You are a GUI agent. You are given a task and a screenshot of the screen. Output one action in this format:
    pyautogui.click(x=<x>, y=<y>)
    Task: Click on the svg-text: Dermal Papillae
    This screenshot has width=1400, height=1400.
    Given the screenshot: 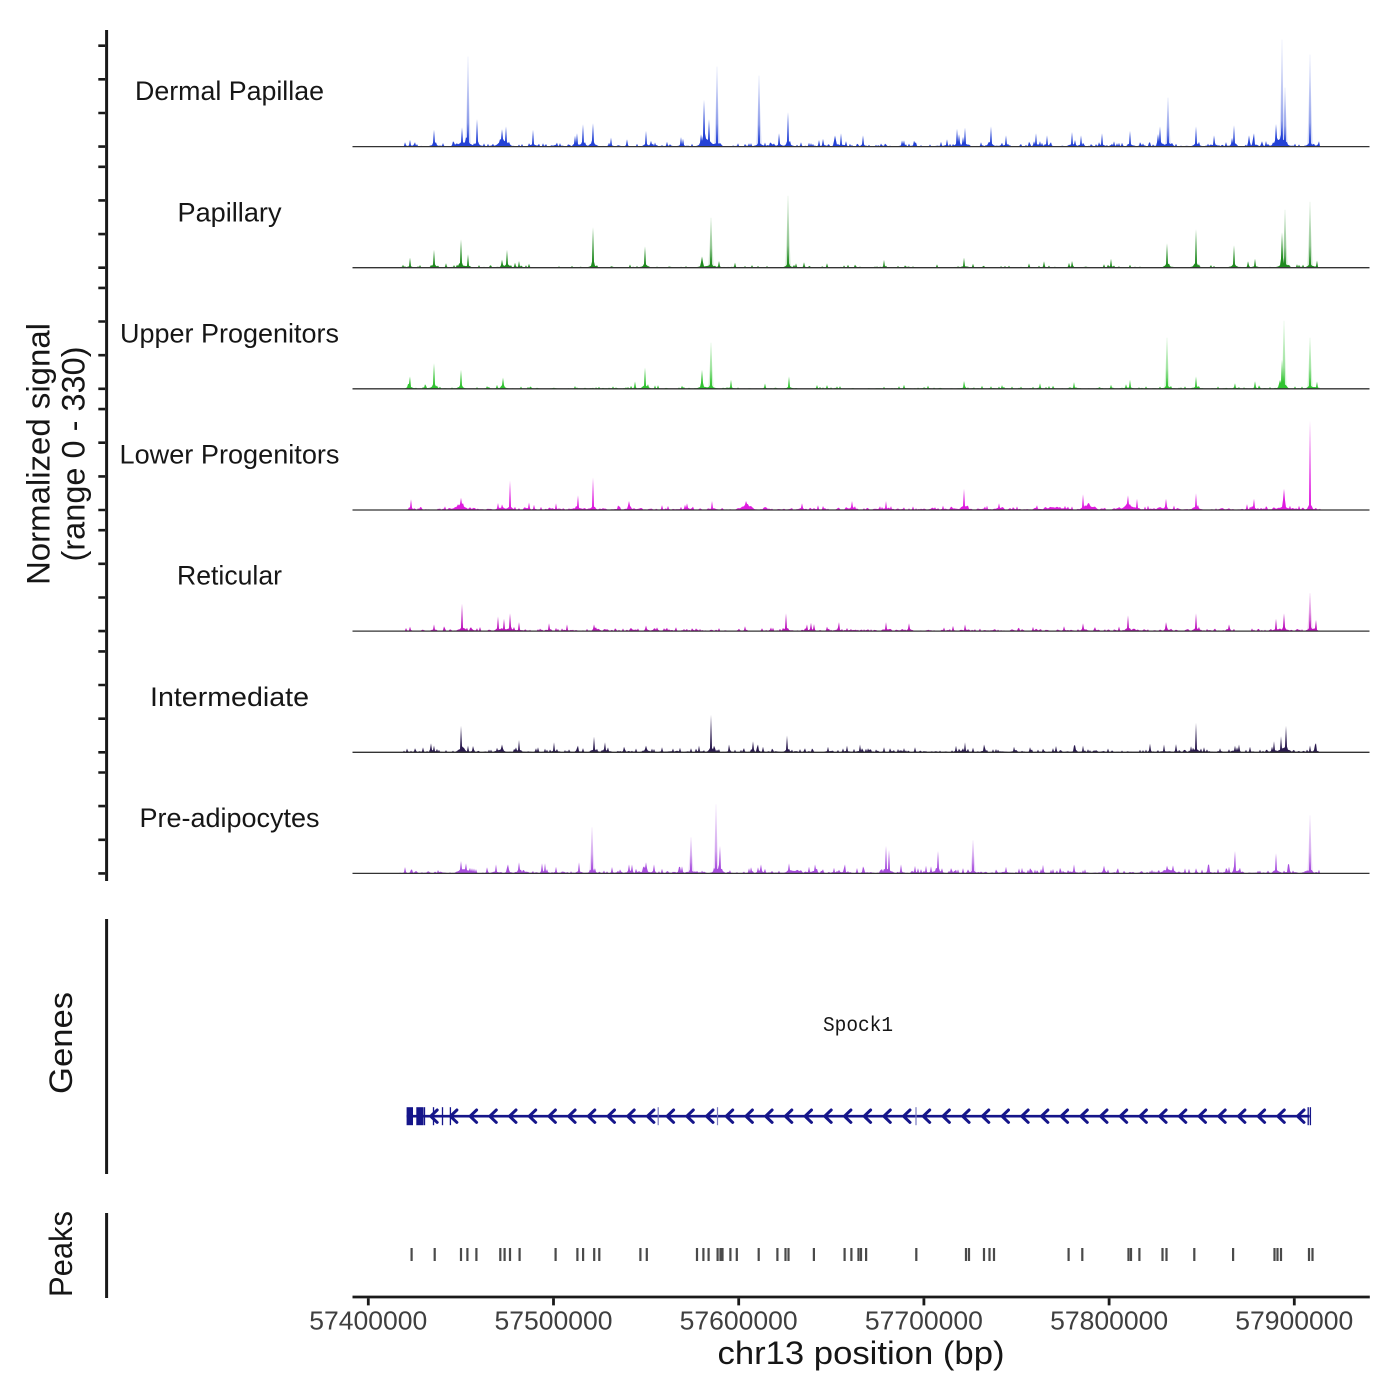 What is the action you would take?
    pyautogui.click(x=229, y=91)
    